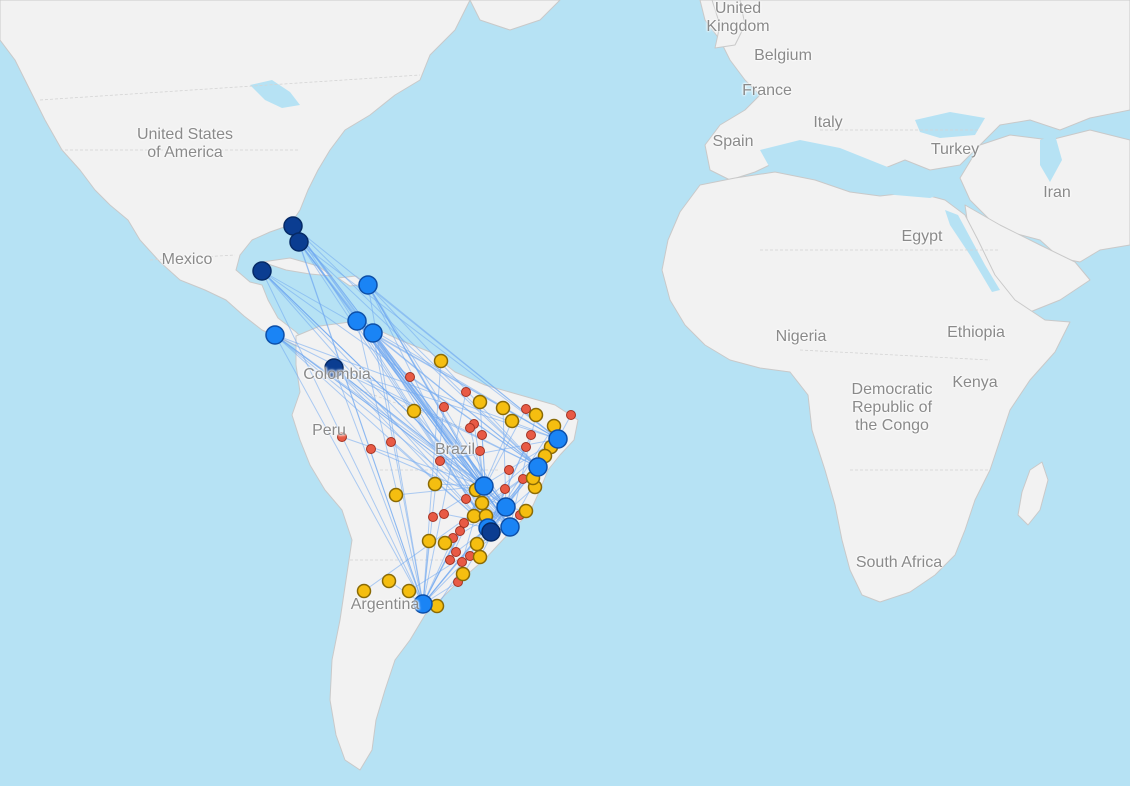 This screenshot has height=786, width=1130. What do you see at coordinates (275, 94) in the screenshot?
I see `great-lakes` at bounding box center [275, 94].